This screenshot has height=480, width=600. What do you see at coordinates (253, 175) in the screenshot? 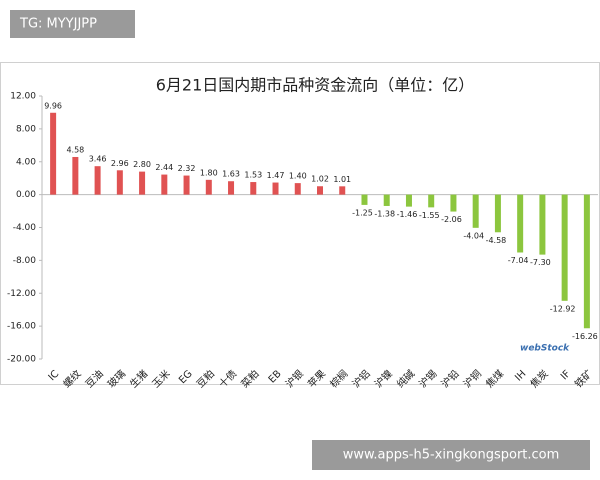
I see `value-label: 1.53` at bounding box center [253, 175].